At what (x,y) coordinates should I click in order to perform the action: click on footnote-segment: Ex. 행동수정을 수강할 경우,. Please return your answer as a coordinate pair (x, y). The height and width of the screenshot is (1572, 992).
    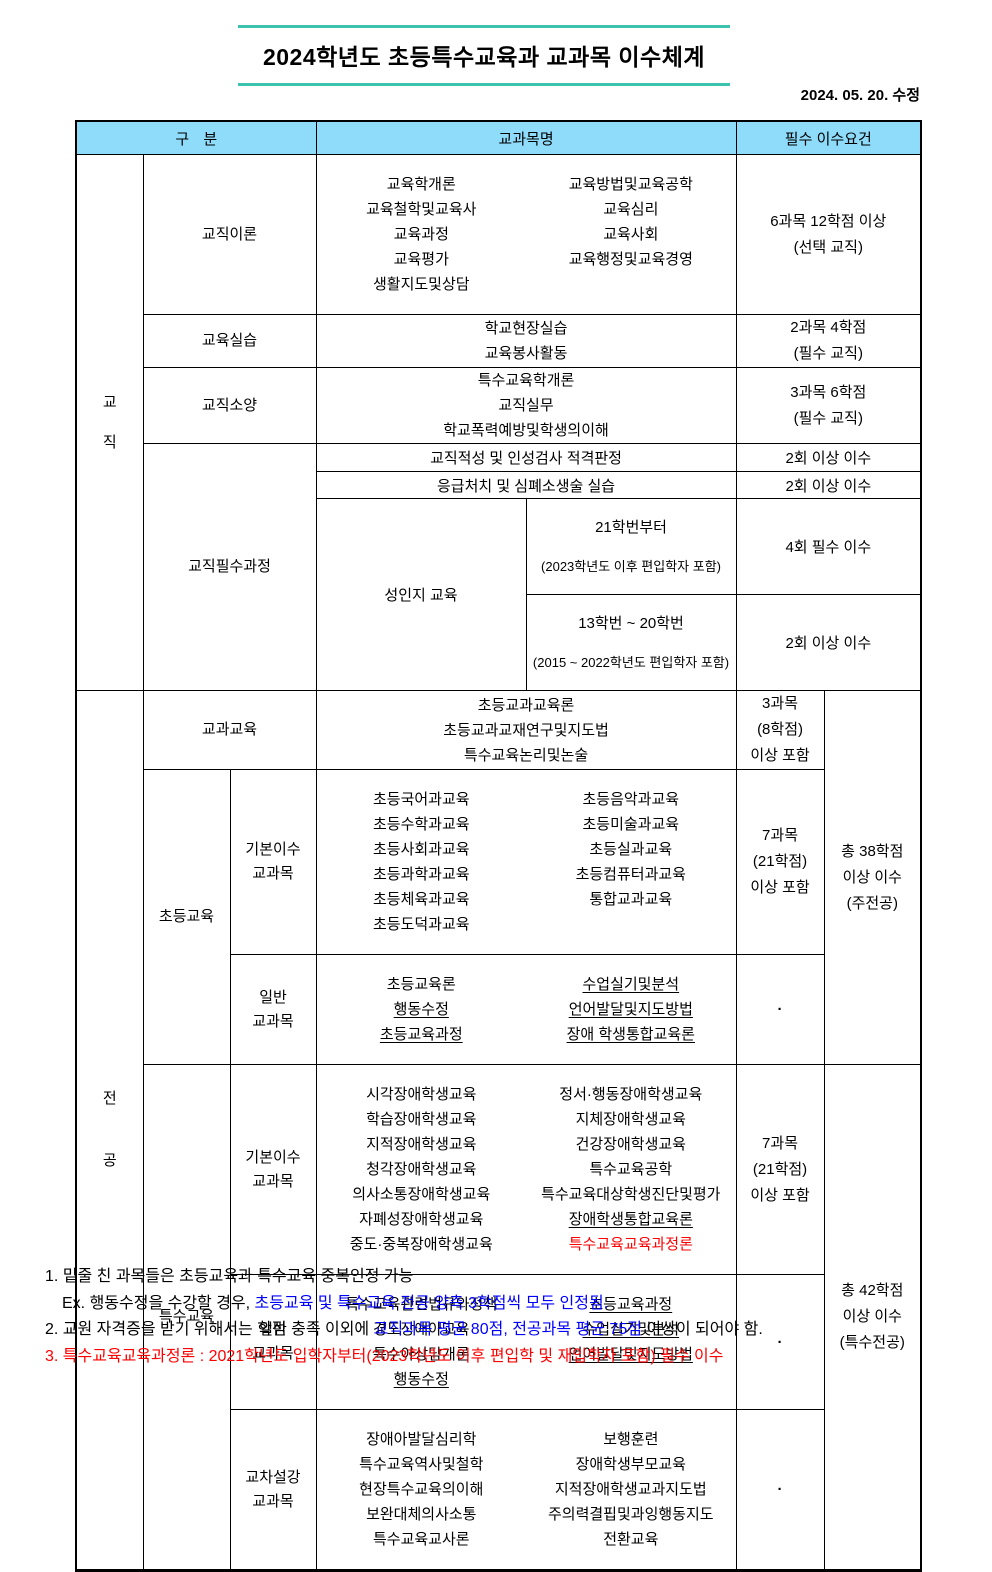
    Looking at the image, I should click on (158, 1303).